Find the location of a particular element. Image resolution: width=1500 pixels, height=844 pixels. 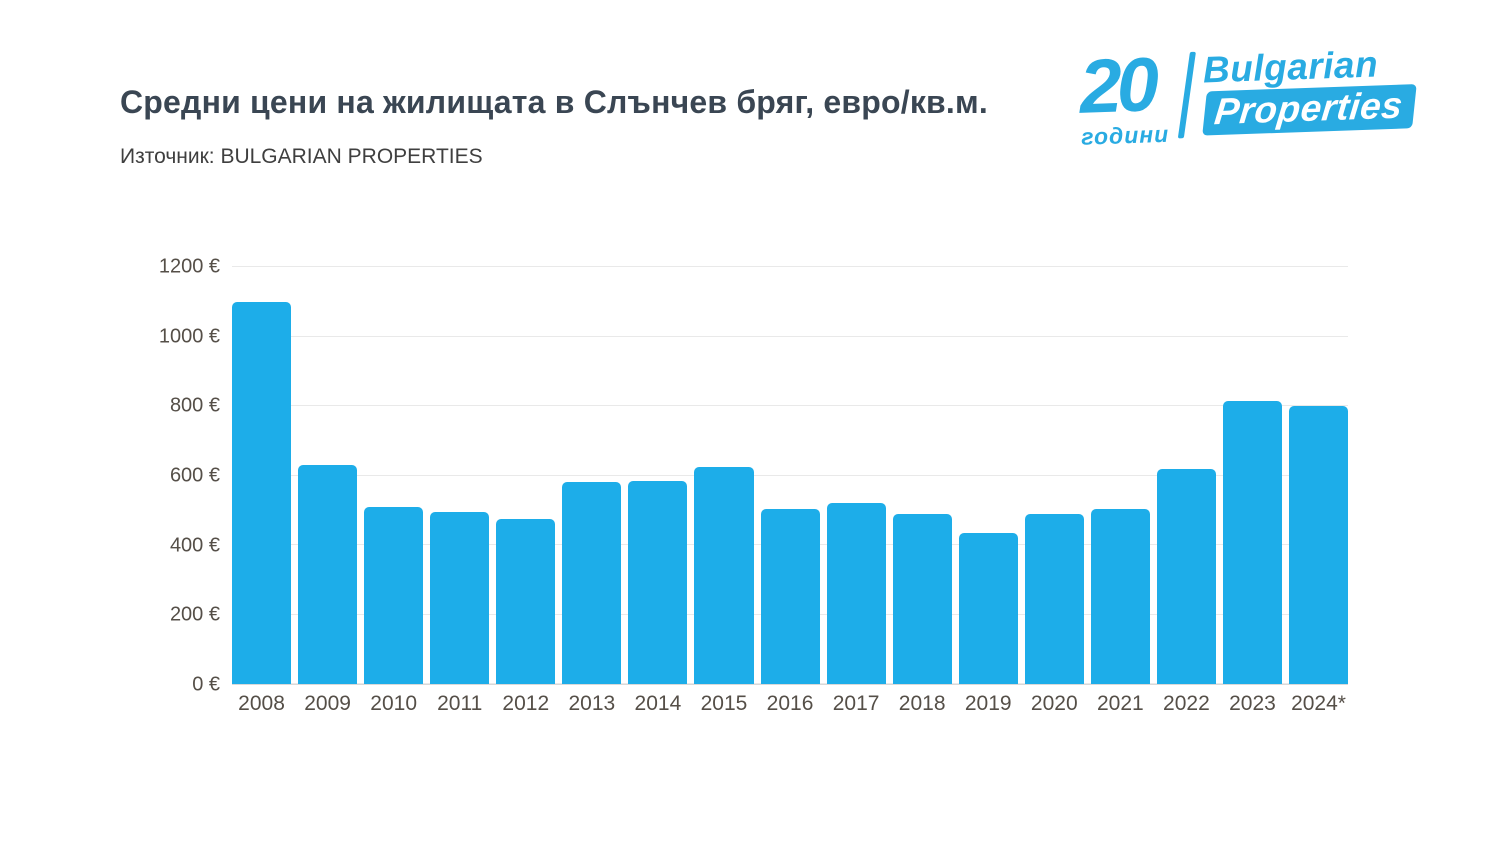

x-axis-tick-label: 2014 is located at coordinates (658, 703).